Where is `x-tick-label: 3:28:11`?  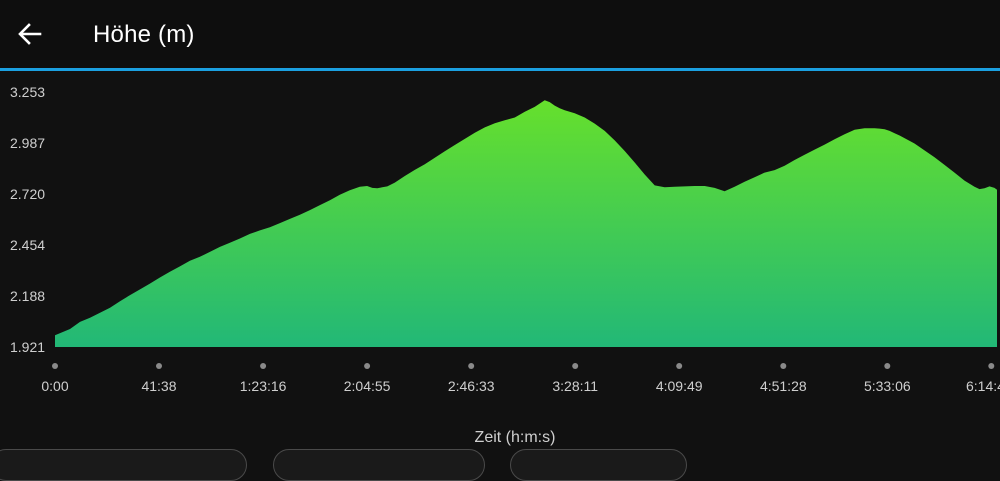 x-tick-label: 3:28:11 is located at coordinates (575, 386).